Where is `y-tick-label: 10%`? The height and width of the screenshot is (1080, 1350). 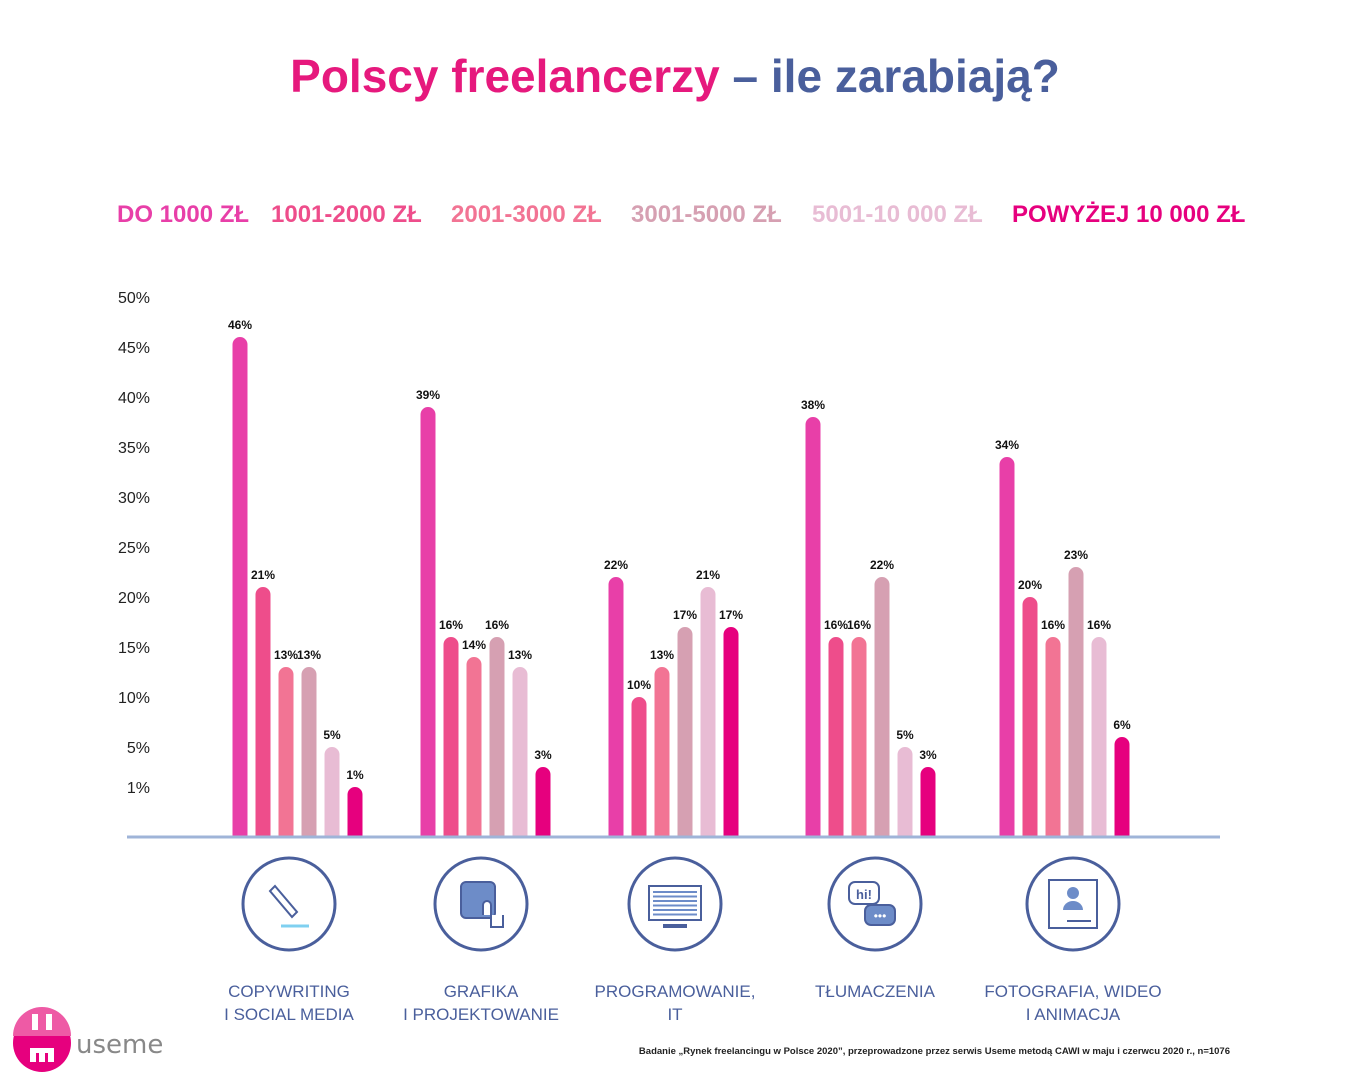 y-tick-label: 10% is located at coordinates (134, 698).